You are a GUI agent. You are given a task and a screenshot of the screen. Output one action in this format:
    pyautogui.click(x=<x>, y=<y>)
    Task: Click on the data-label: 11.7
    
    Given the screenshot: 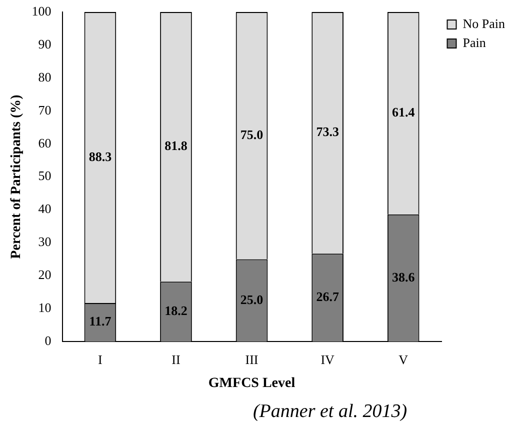 What is the action you would take?
    pyautogui.click(x=100, y=321)
    